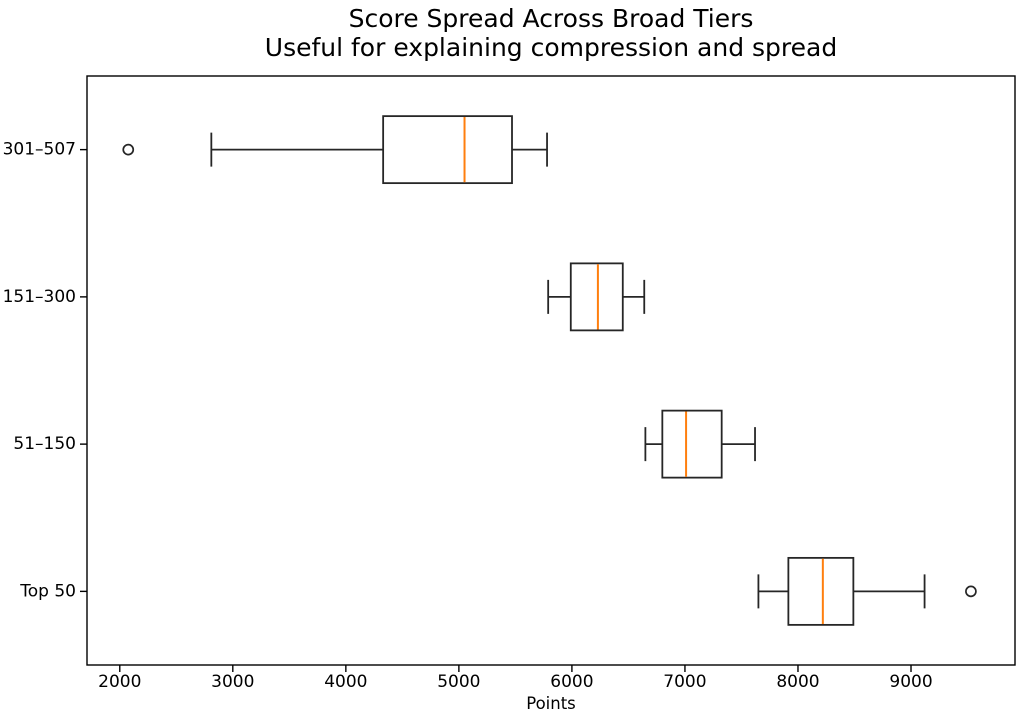  I want to click on x-axis-label: Points, so click(551, 703).